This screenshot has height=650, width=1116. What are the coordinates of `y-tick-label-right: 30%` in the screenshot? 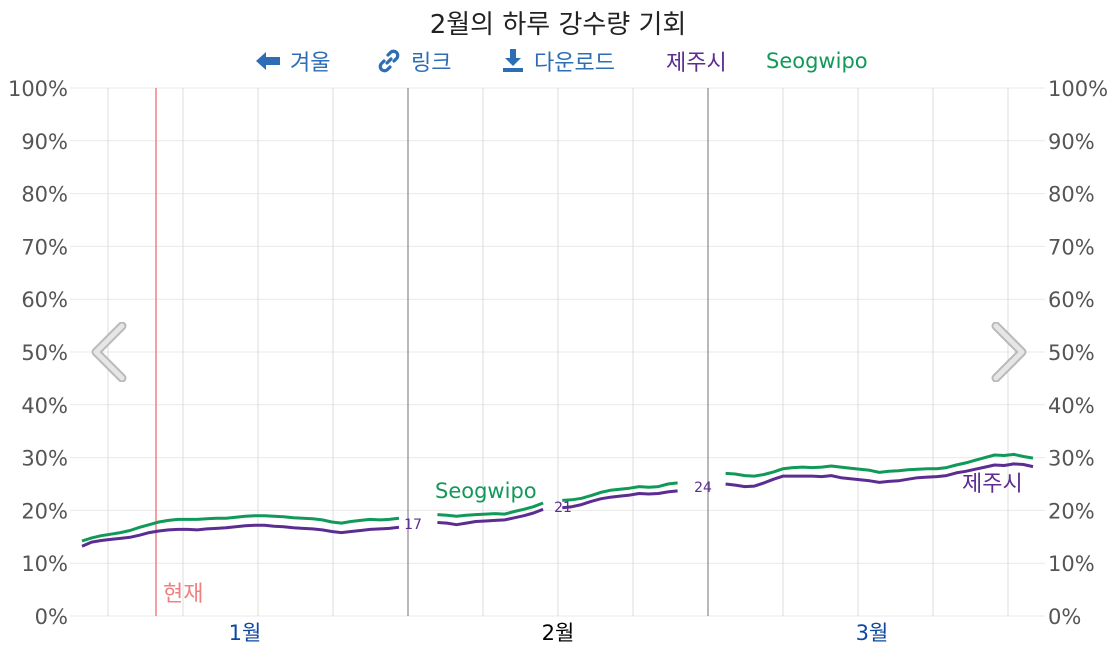 It's located at (1071, 459).